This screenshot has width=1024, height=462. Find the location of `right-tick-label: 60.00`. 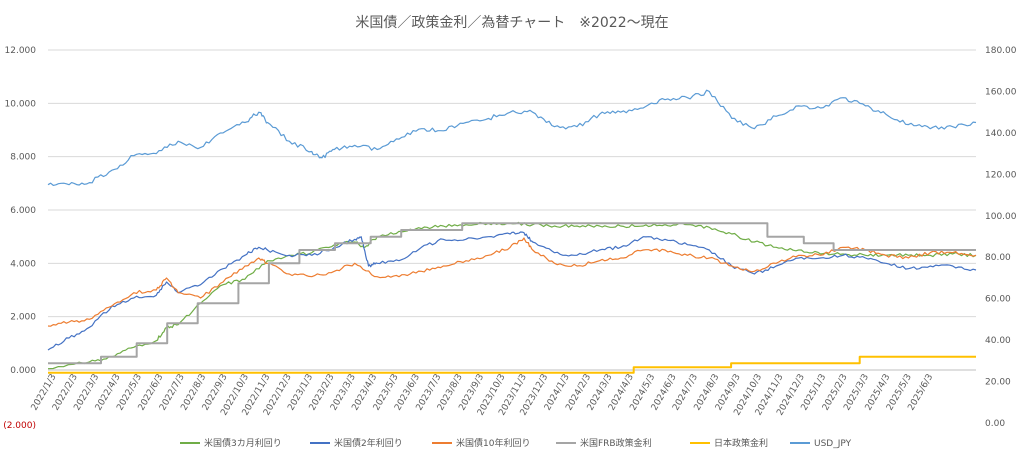

right-tick-label: 60.00 is located at coordinates (998, 300).